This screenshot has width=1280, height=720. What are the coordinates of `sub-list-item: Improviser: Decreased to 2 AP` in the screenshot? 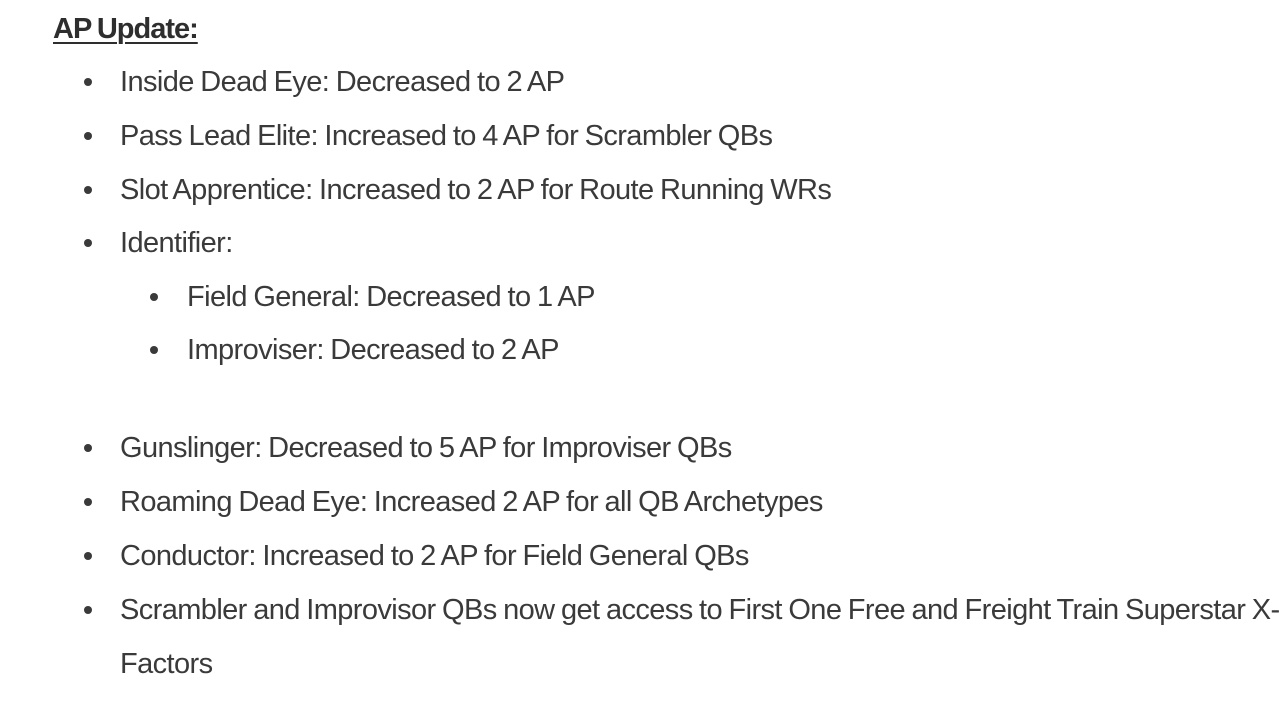 It's located at (354, 350).